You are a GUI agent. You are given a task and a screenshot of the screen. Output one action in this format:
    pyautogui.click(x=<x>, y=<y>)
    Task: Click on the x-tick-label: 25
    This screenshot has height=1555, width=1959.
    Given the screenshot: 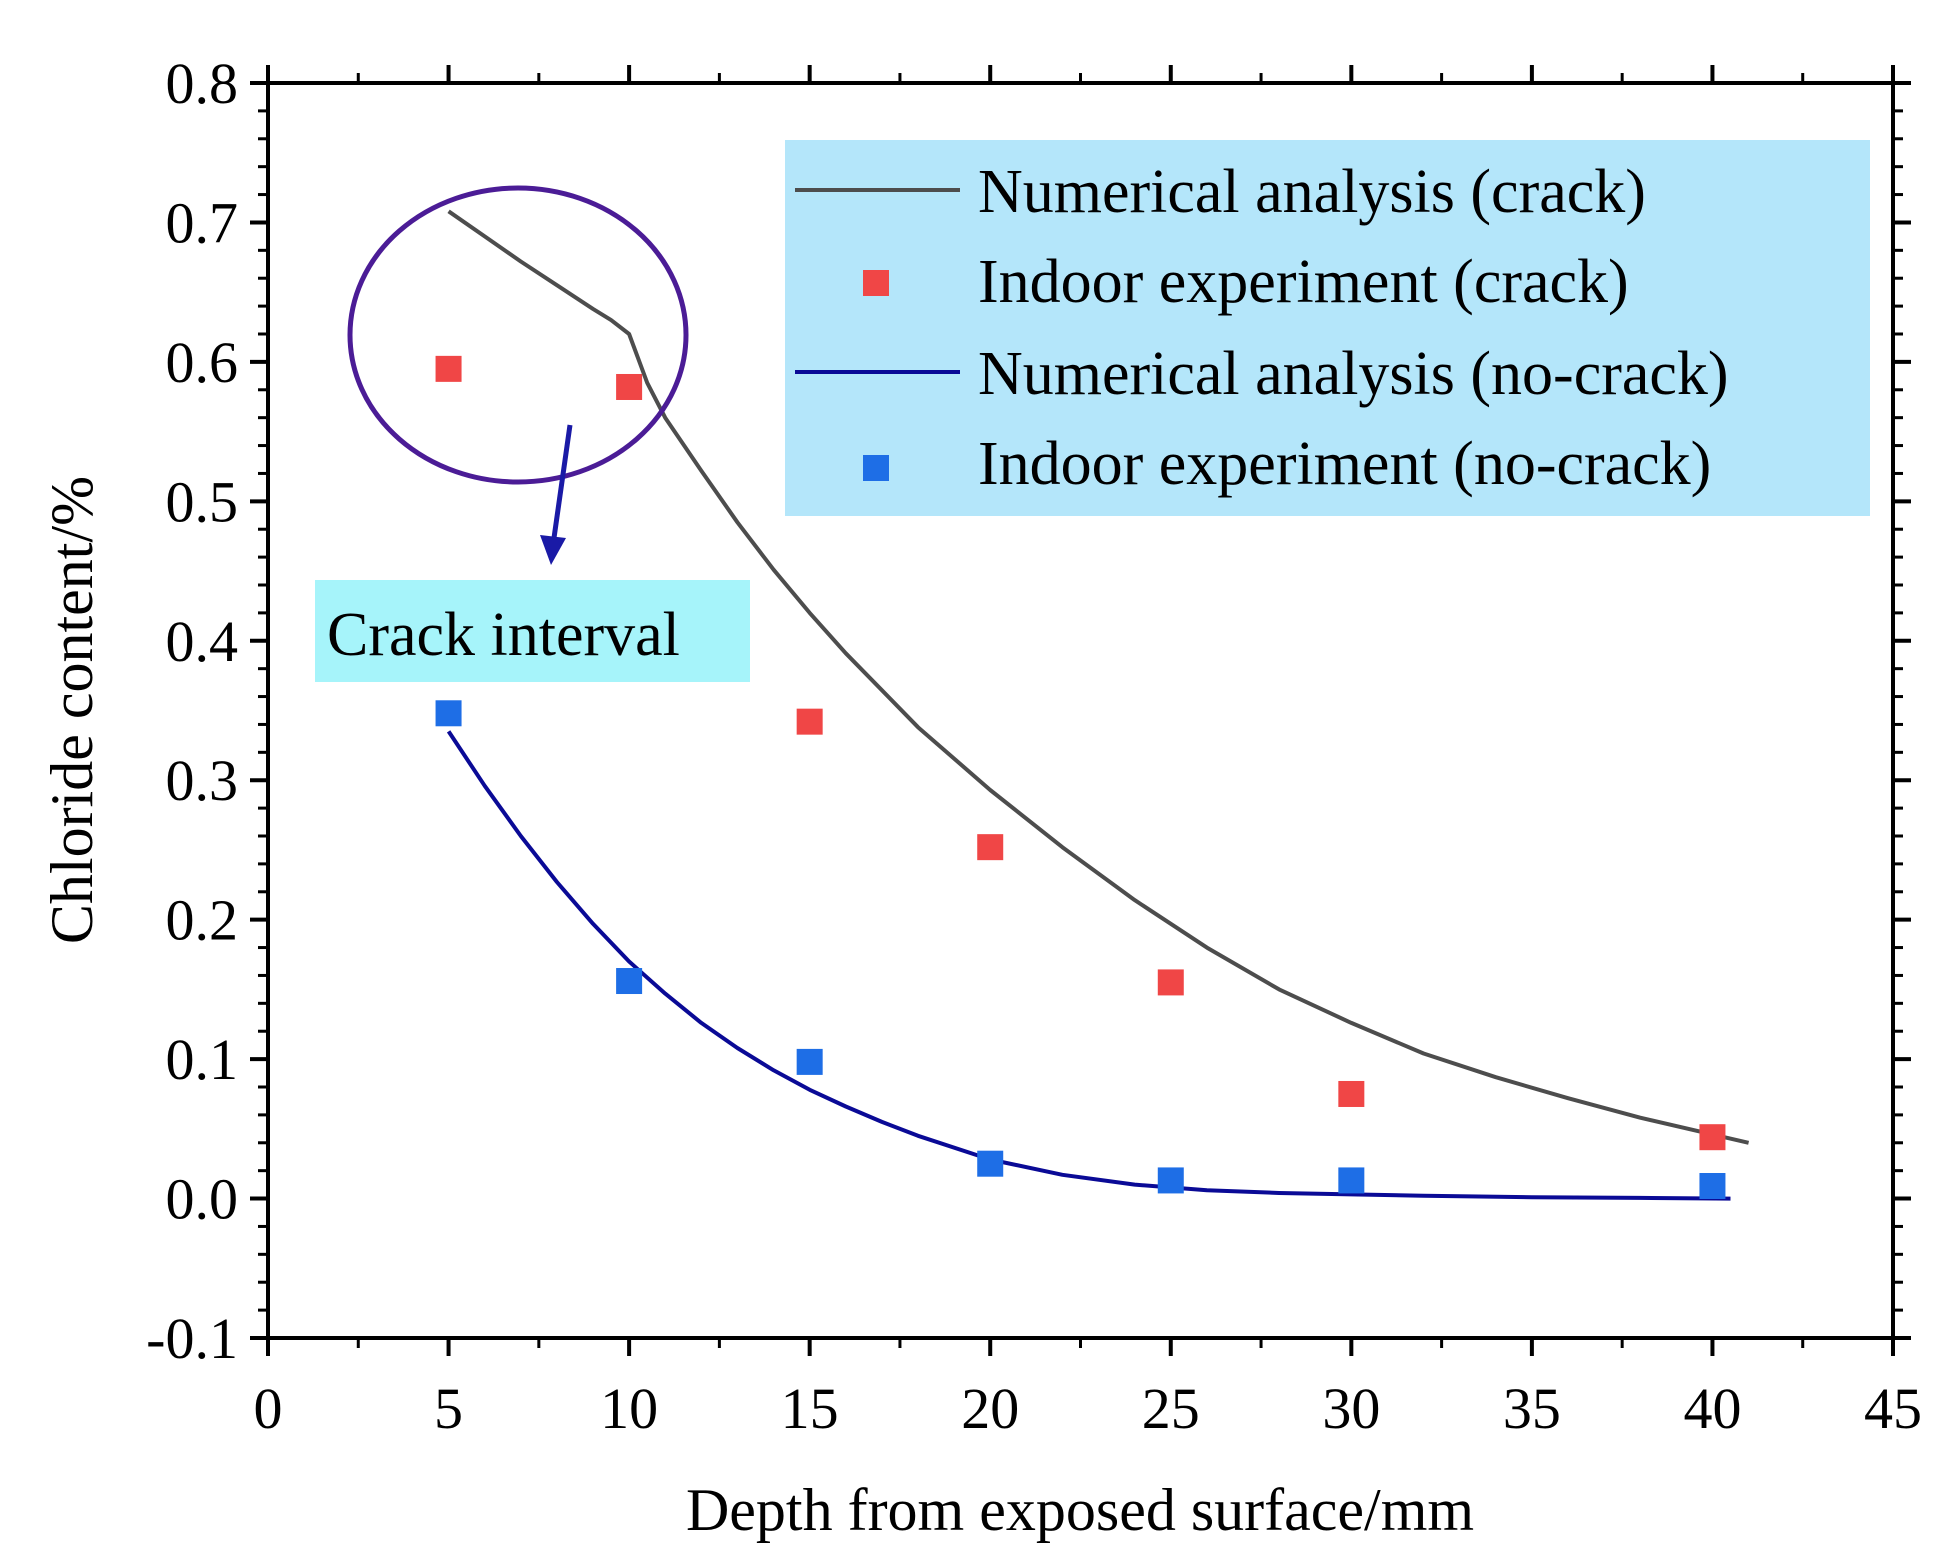 What is the action you would take?
    pyautogui.click(x=1171, y=1408)
    